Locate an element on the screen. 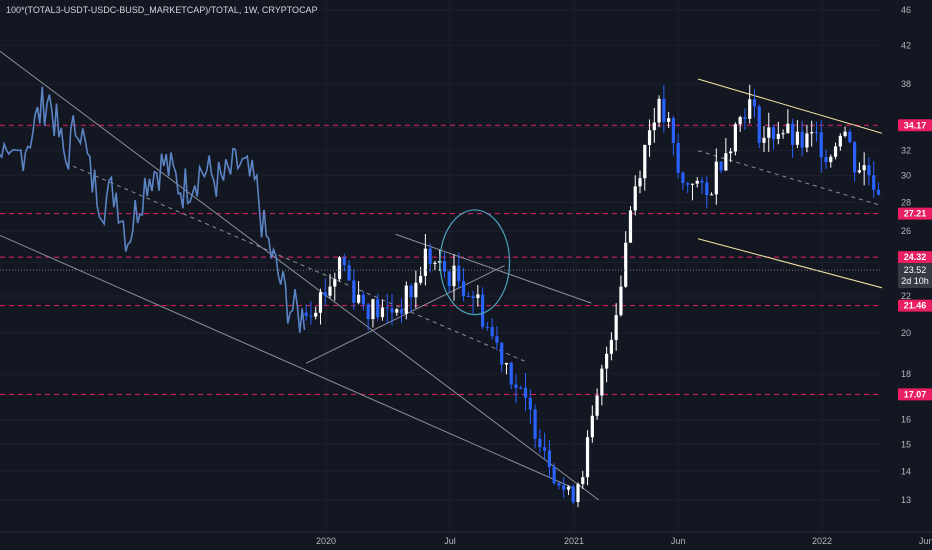 The width and height of the screenshot is (932, 550). channel-grey-cap is located at coordinates (493, 268).